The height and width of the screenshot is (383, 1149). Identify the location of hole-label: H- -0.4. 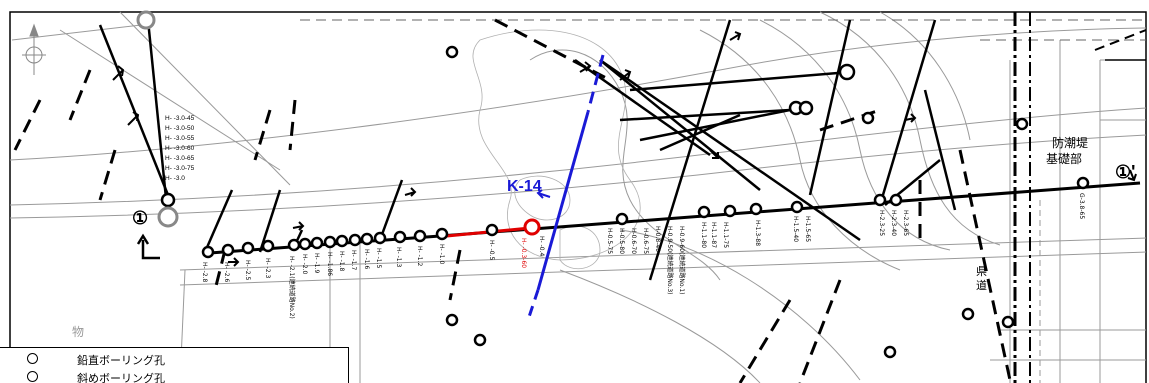
(541, 246).